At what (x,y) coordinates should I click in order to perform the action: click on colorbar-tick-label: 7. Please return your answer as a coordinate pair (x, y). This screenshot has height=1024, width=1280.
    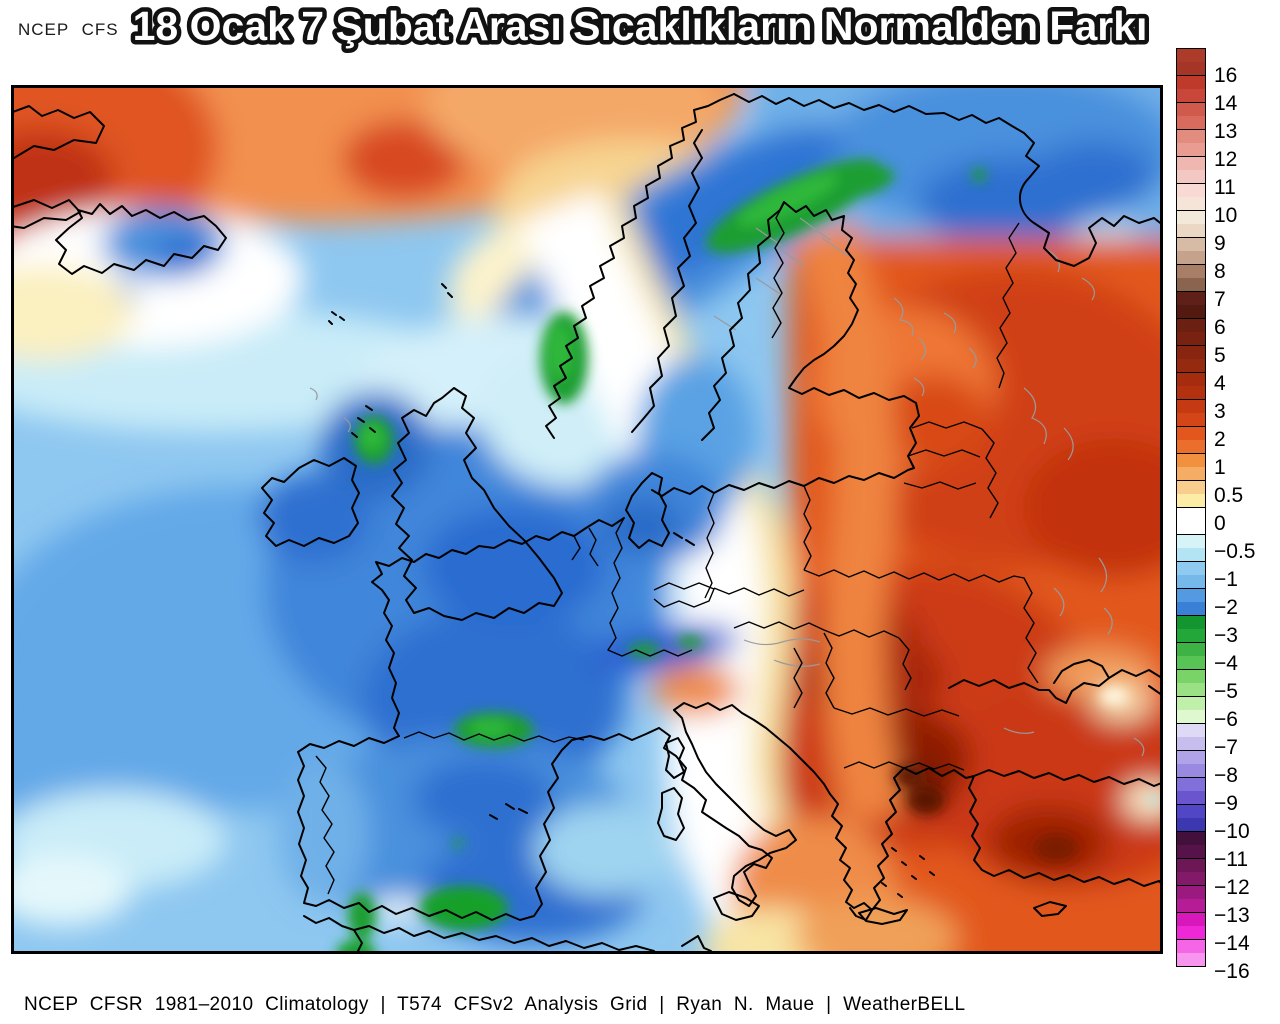
    Looking at the image, I should click on (1220, 299).